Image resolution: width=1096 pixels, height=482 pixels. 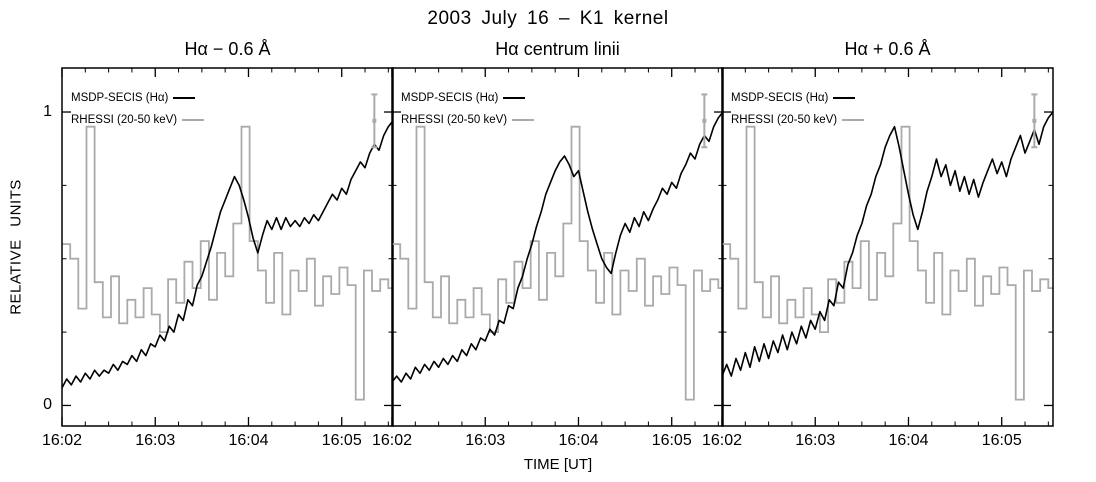 What do you see at coordinates (548, 18) in the screenshot?
I see `figure-title: 2003 July 16 – K1 kernel` at bounding box center [548, 18].